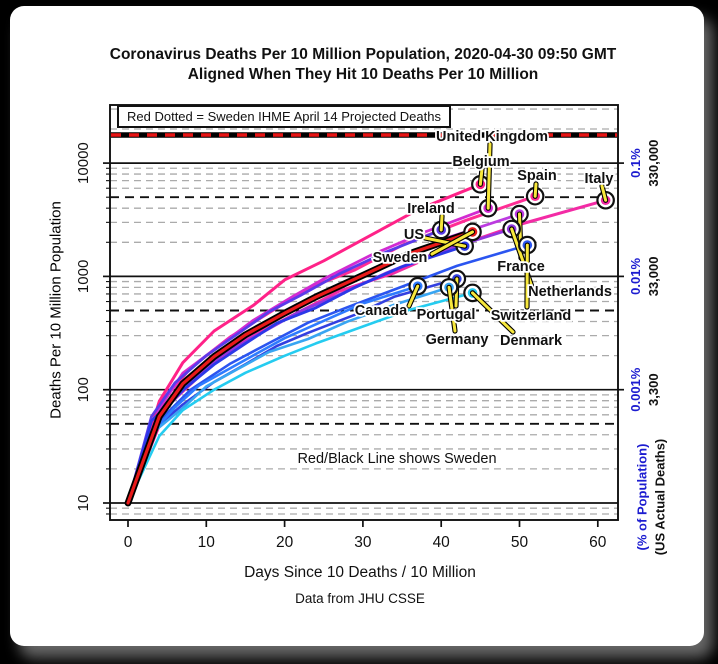  Describe the element at coordinates (363, 542) in the screenshot. I see `x-tick-label: 30` at that location.